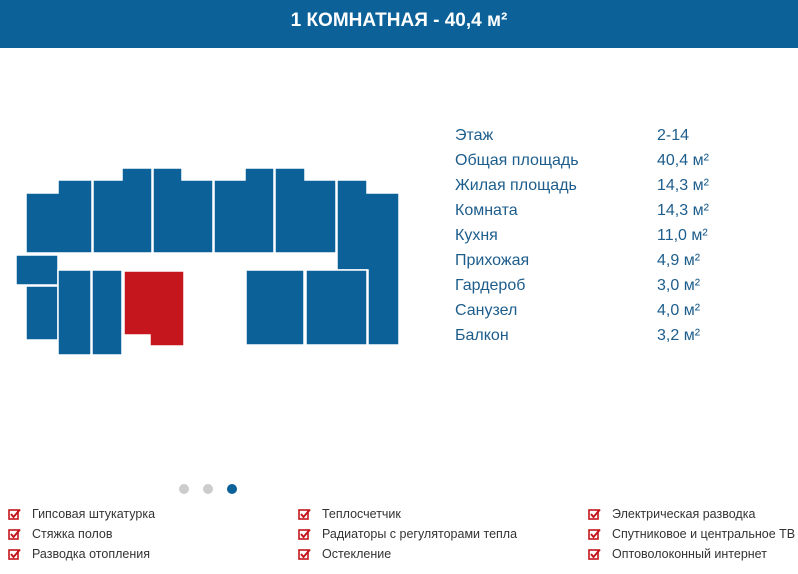 This screenshot has height=574, width=798. What do you see at coordinates (679, 285) in the screenshot?
I see `spec-value: 3,0 м²` at bounding box center [679, 285].